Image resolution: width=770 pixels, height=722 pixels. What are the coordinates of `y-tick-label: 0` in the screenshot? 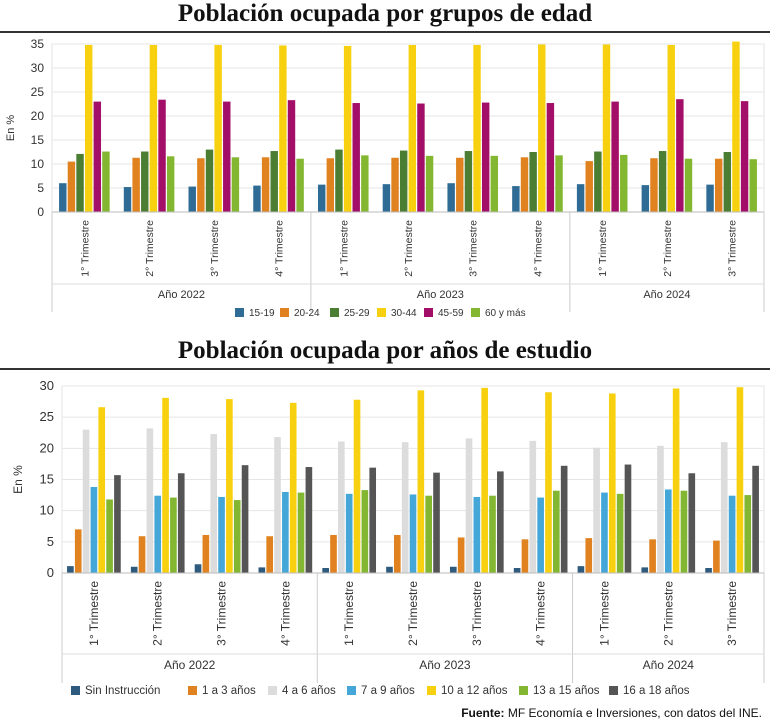 It's located at (40, 212).